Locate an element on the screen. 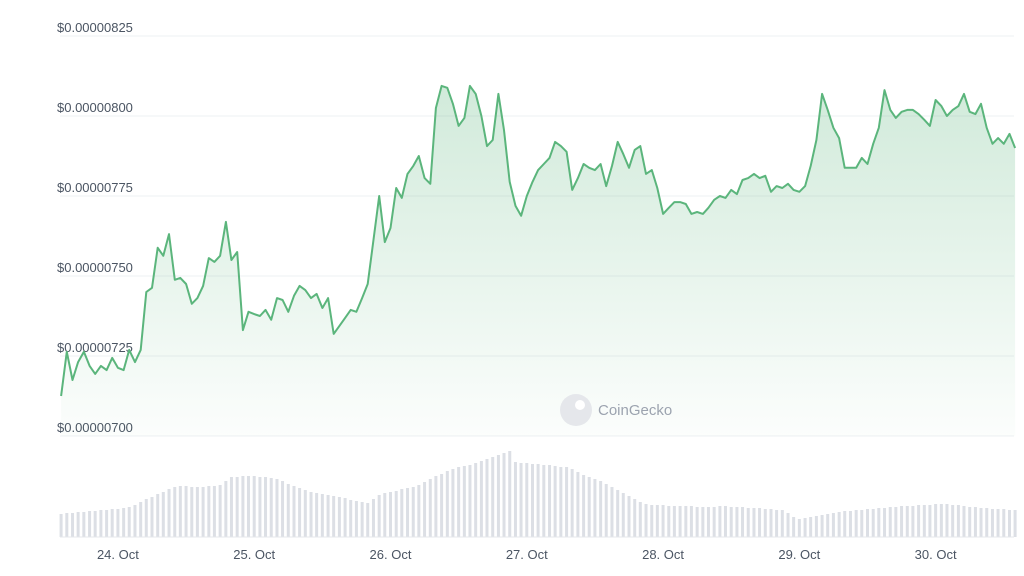  y-tick-label: $0.00000750 is located at coordinates (95, 267).